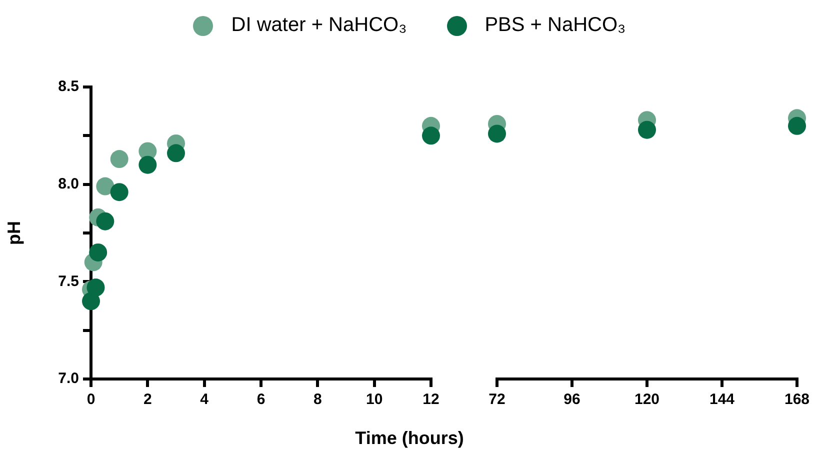 Image resolution: width=819 pixels, height=459 pixels. What do you see at coordinates (555, 25) in the screenshot?
I see `legend-label: PBS + NaHCO₃` at bounding box center [555, 25].